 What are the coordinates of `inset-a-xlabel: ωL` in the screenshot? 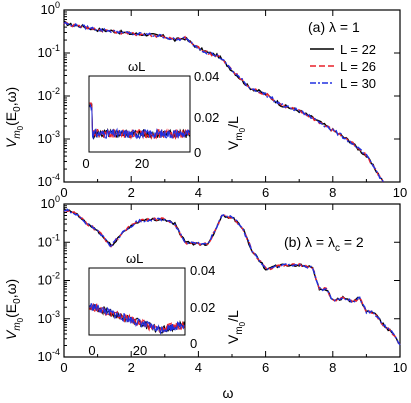 It's located at (136, 66).